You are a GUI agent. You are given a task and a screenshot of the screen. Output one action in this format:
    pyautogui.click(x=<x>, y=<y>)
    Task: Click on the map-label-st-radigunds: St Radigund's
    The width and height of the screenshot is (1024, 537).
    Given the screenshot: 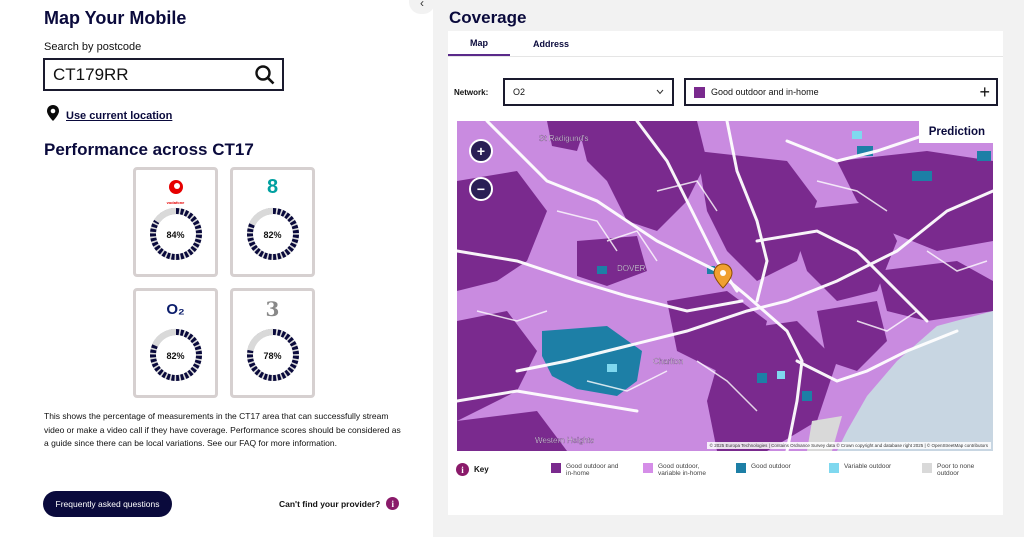 What is the action you would take?
    pyautogui.click(x=564, y=138)
    